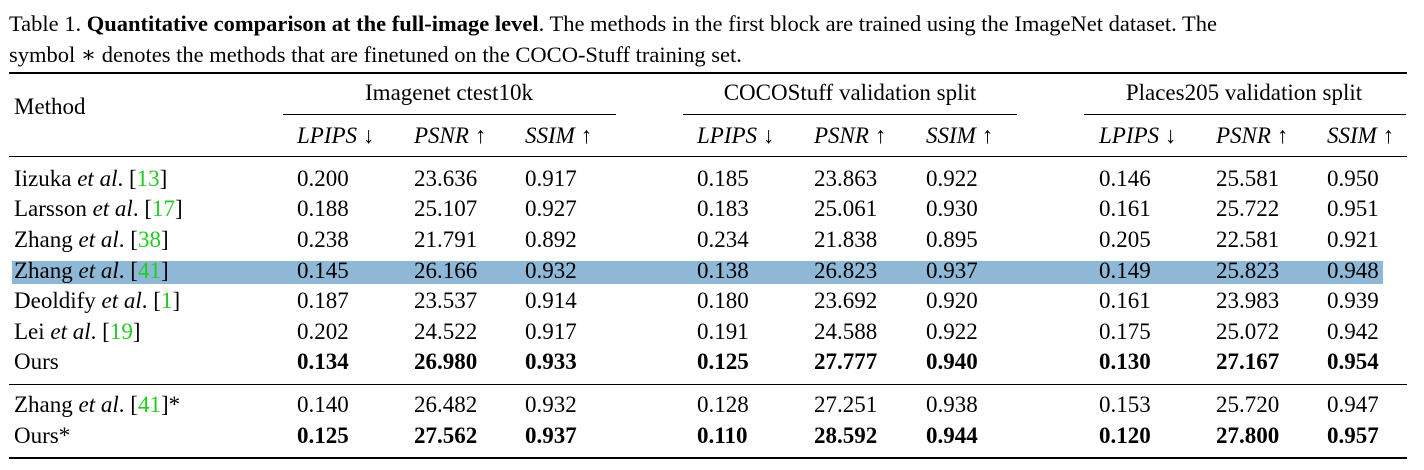 The width and height of the screenshot is (1424, 470). Describe the element at coordinates (1125, 404) in the screenshot. I see `table-cell: 0.153` at that location.